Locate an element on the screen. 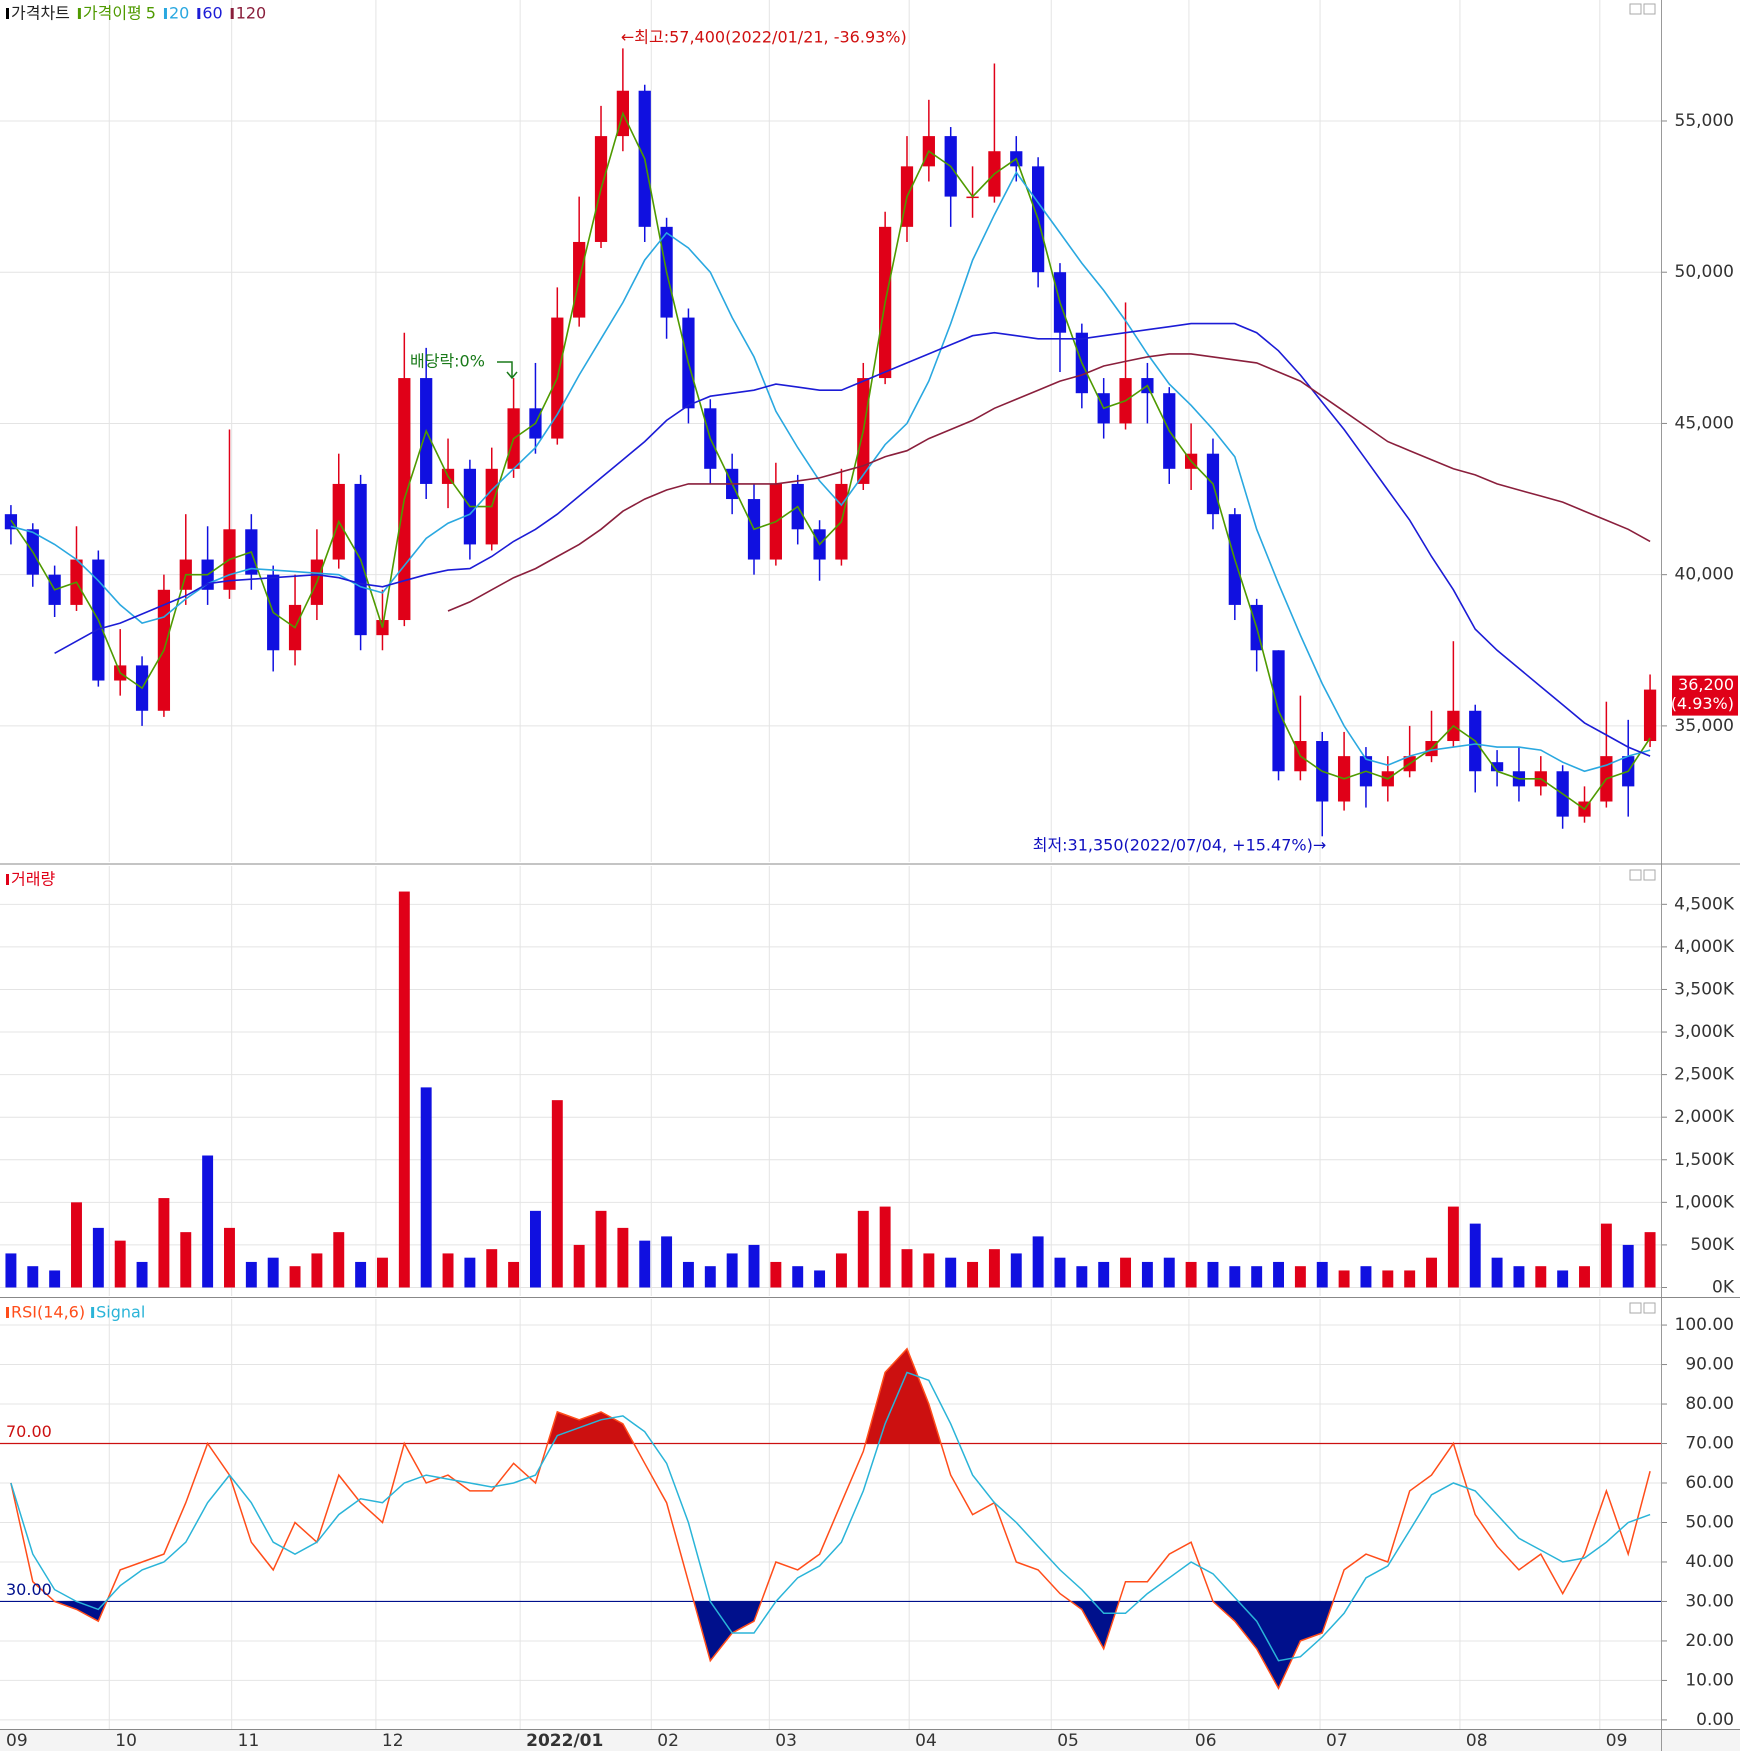 This screenshot has width=1740, height=1751. y-tick-label: 0.00 is located at coordinates (1715, 1720).